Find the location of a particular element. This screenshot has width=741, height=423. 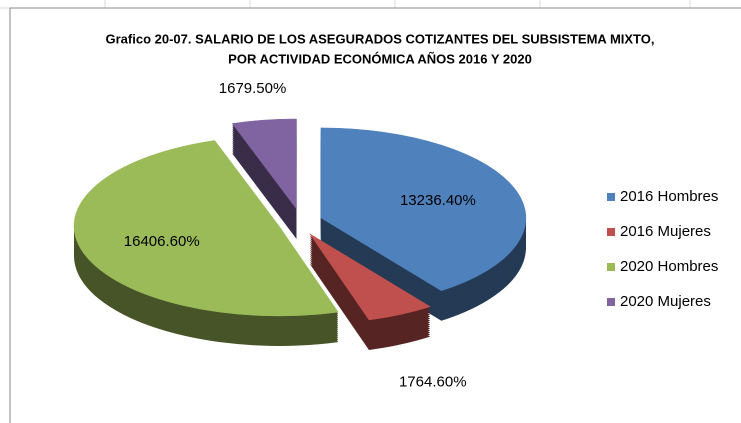

data-label: 1679.50% is located at coordinates (253, 88).